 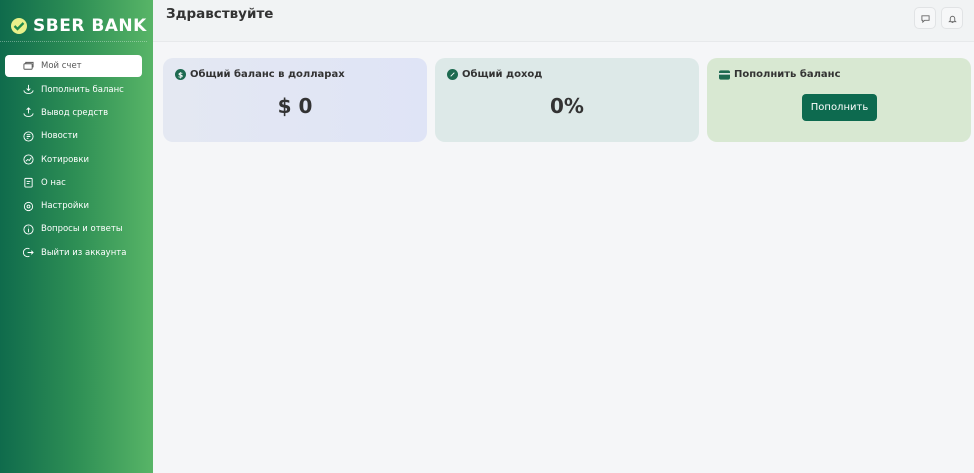 I want to click on balance-title: Общий баланс в долларах, so click(x=267, y=74).